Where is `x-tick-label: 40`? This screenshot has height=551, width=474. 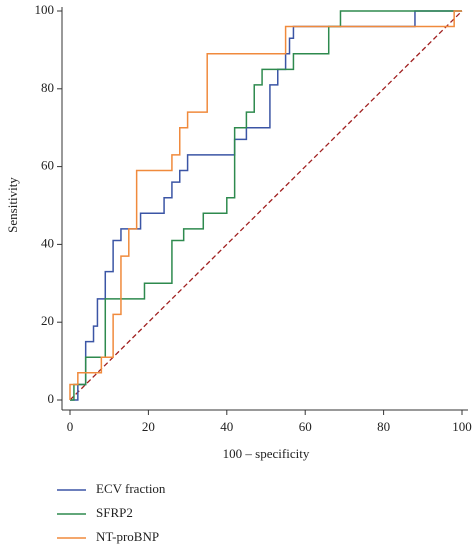 x-tick-label: 40 is located at coordinates (226, 426).